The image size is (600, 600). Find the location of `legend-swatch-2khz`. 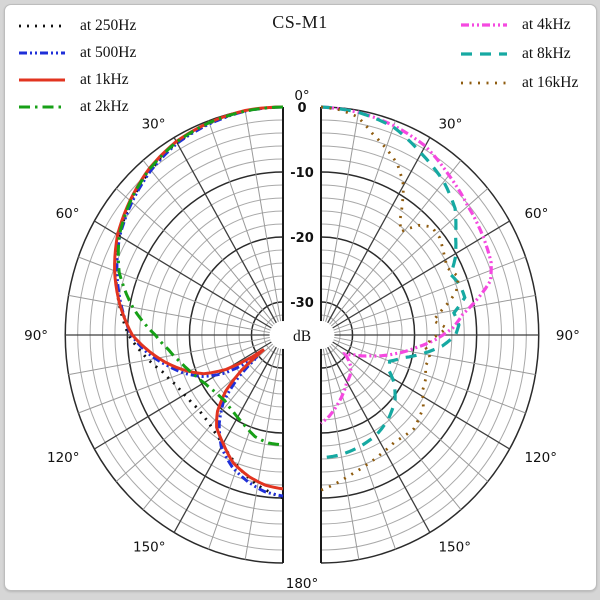

legend-swatch-2khz is located at coordinates (42, 106).